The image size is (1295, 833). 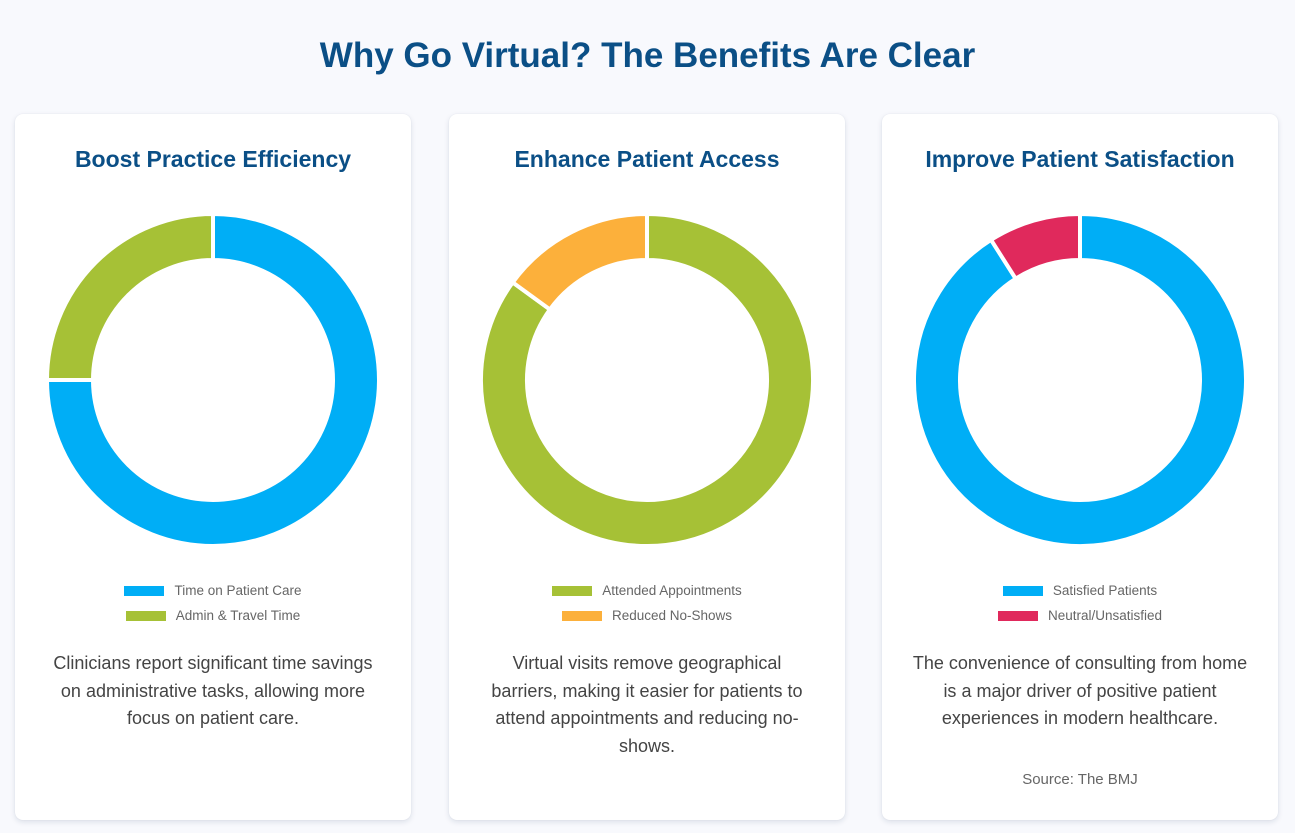 What do you see at coordinates (1105, 590) in the screenshot?
I see `legend-label: Satisfied Patients` at bounding box center [1105, 590].